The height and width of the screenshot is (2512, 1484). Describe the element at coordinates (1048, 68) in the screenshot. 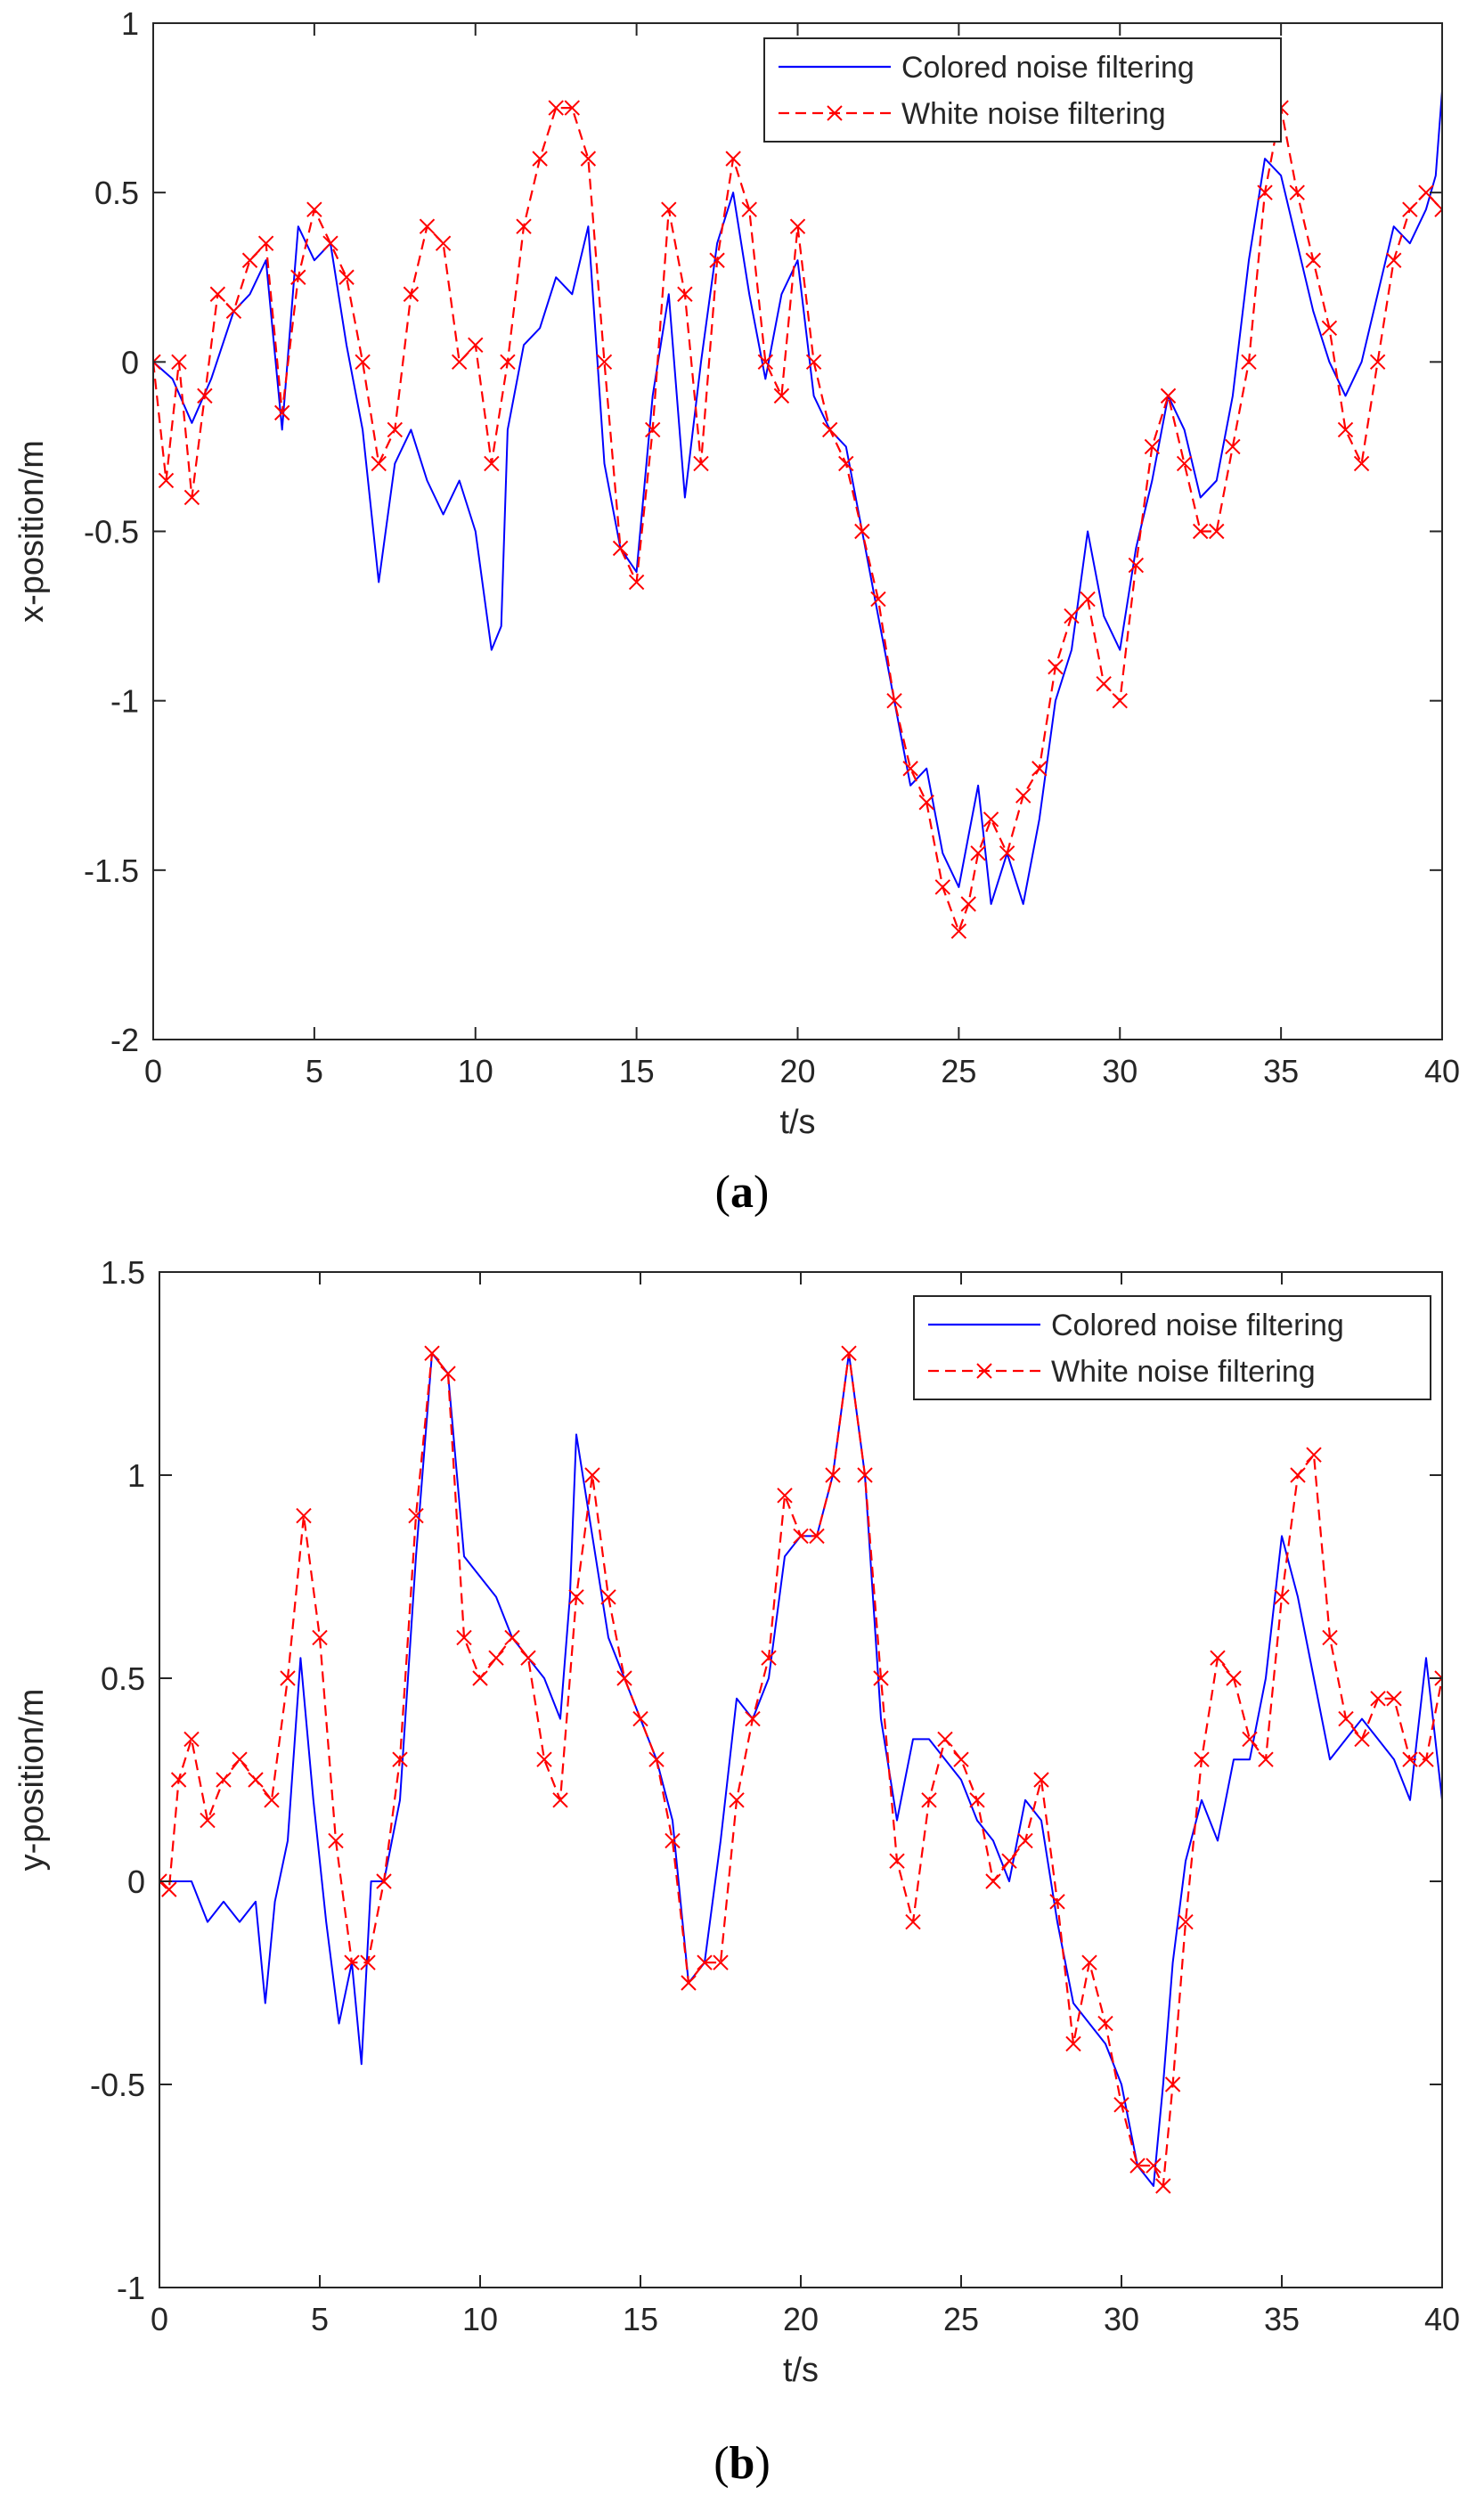

I see `legend-entry-colored: Colored noise filtering` at that location.